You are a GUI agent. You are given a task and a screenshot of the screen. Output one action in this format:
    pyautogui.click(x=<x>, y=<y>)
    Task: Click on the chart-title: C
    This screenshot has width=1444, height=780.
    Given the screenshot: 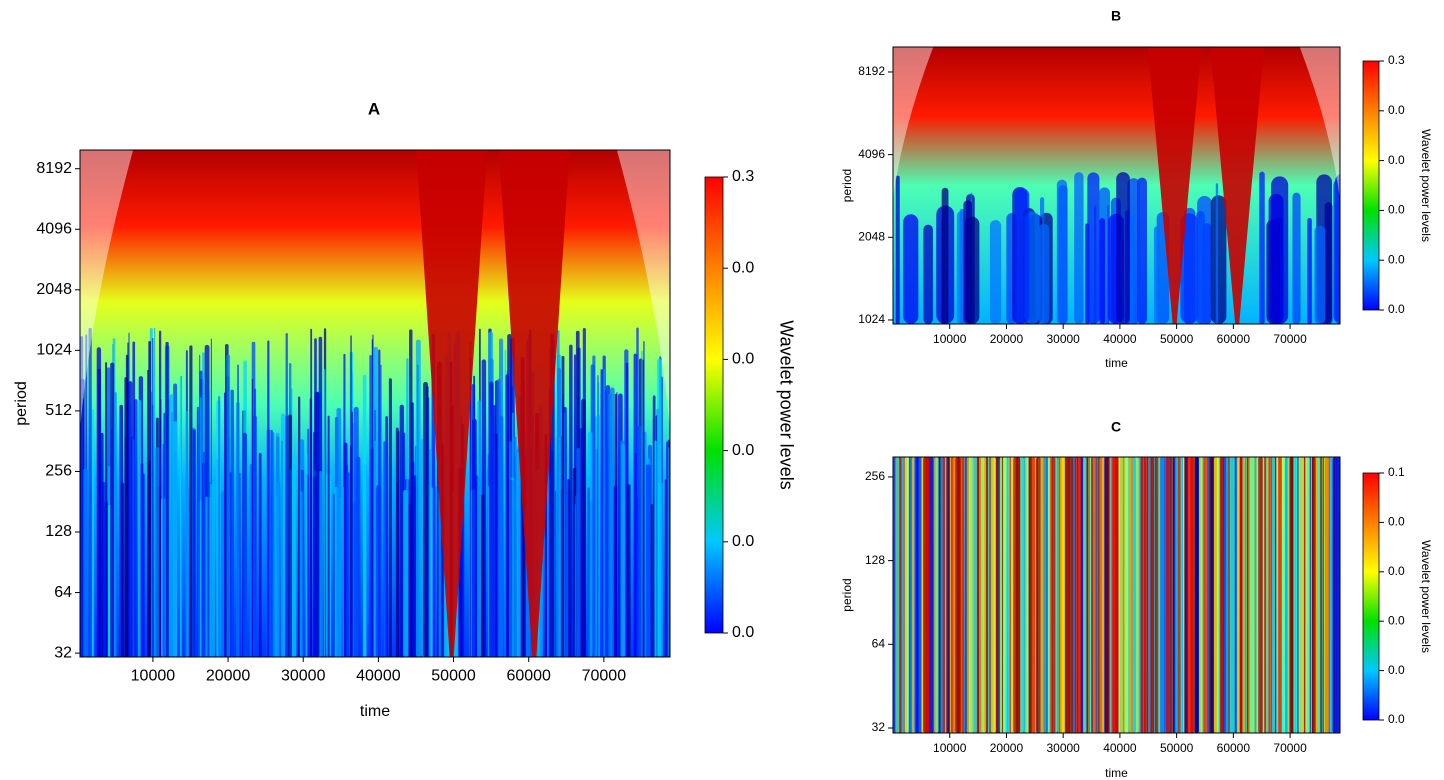 What is the action you would take?
    pyautogui.click(x=1116, y=427)
    